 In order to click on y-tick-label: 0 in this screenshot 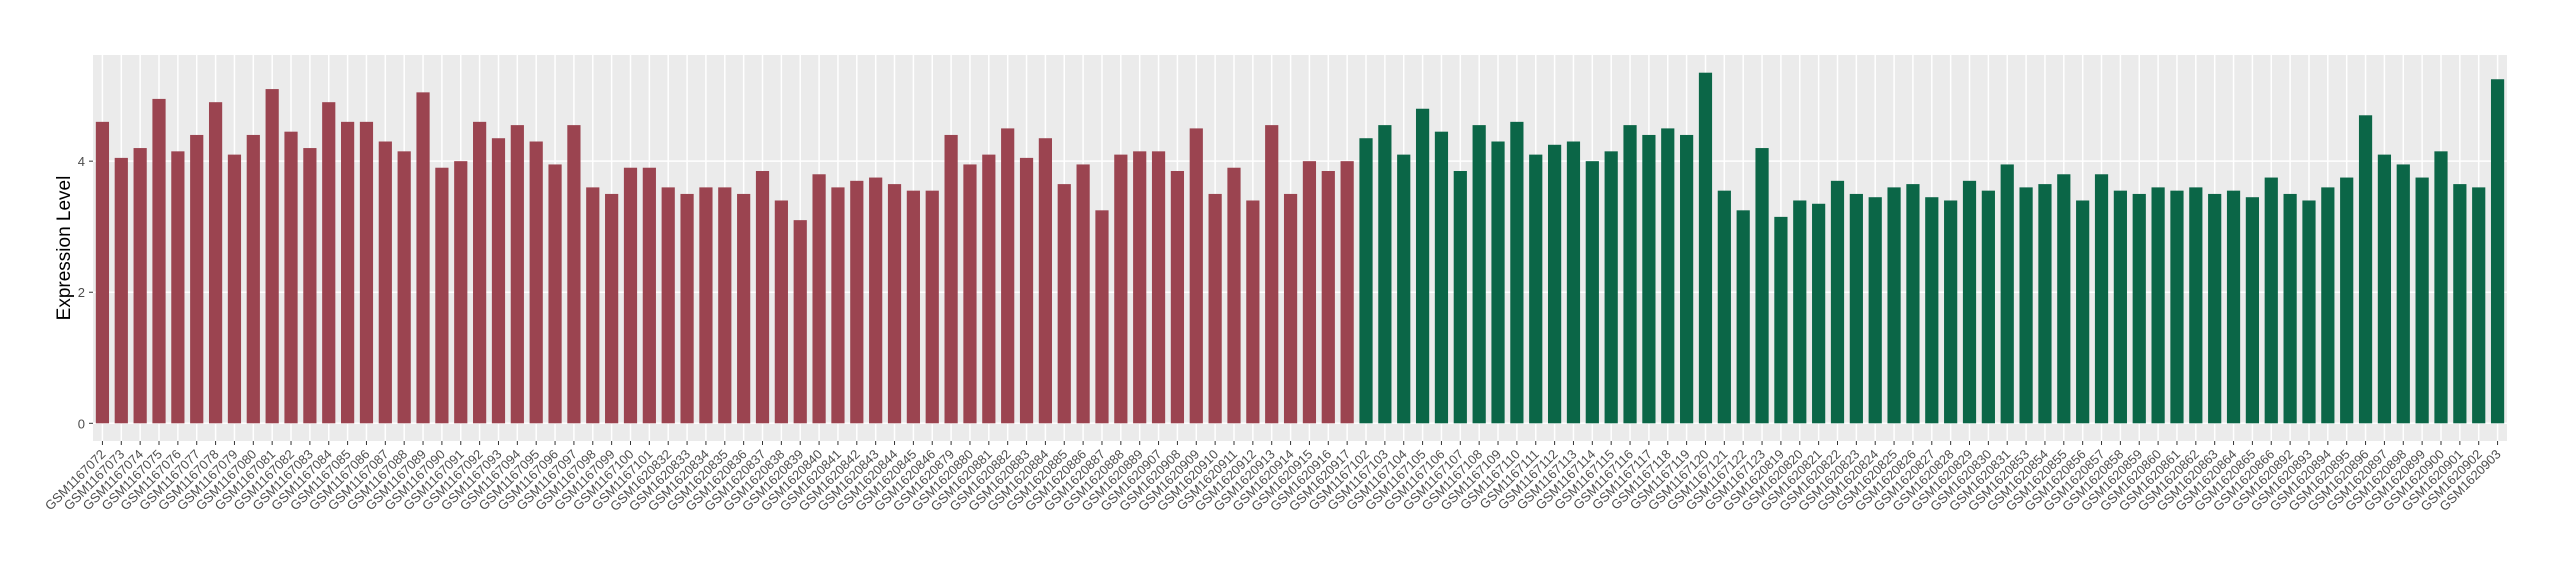, I will do `click(81, 423)`.